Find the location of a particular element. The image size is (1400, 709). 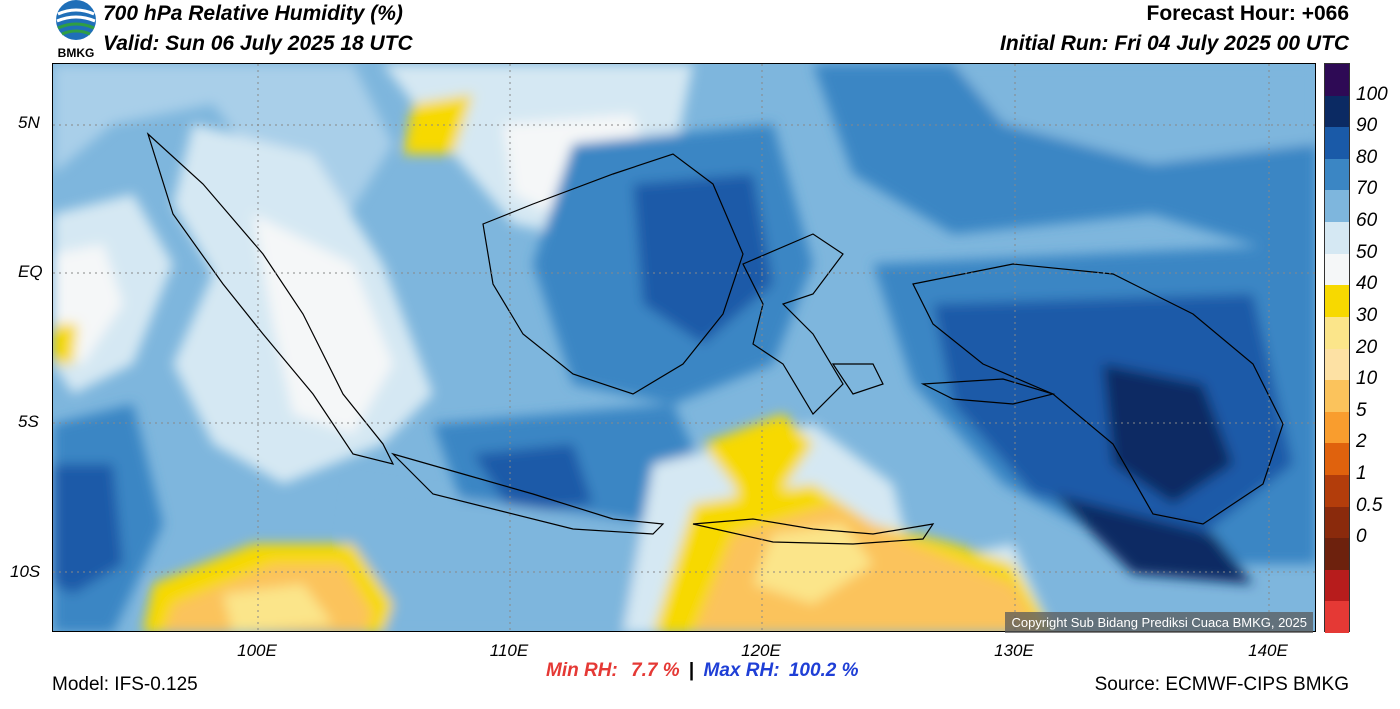

initial-run: Initial Run: Fri 04 July 2025 00 UTC is located at coordinates (1174, 43).